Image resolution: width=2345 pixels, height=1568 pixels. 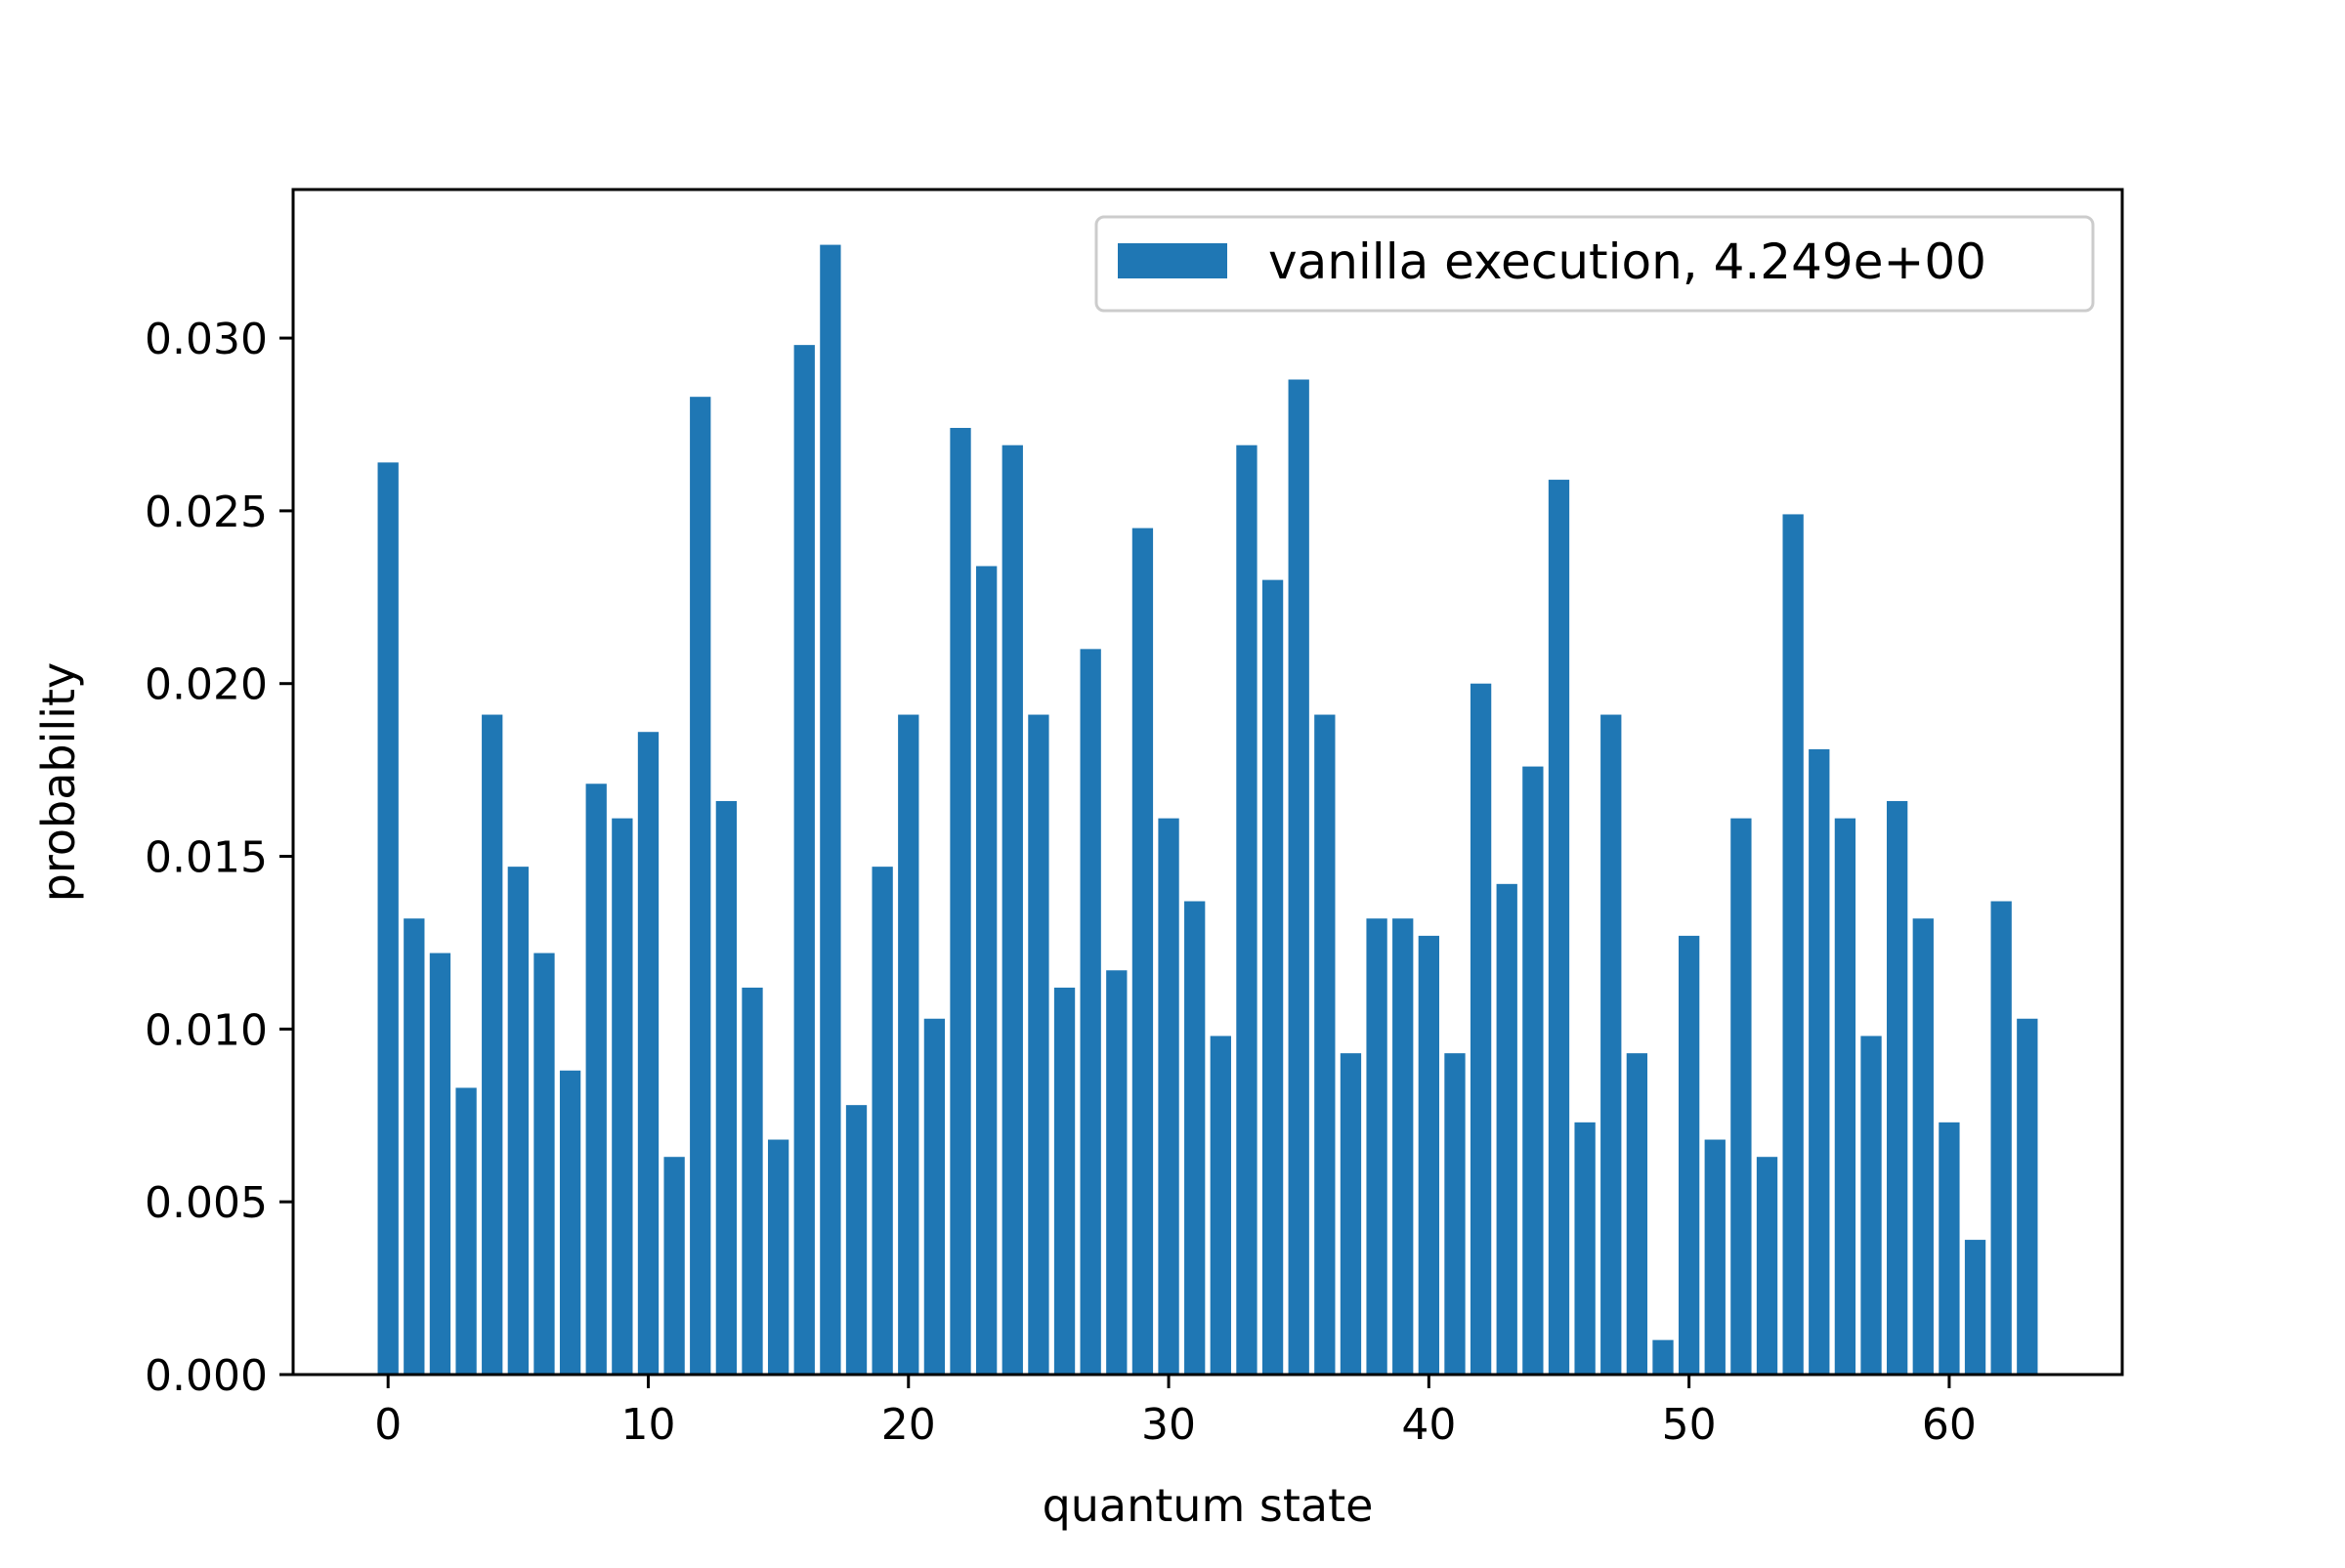 I want to click on x-tick-label: 60, so click(x=1949, y=1425).